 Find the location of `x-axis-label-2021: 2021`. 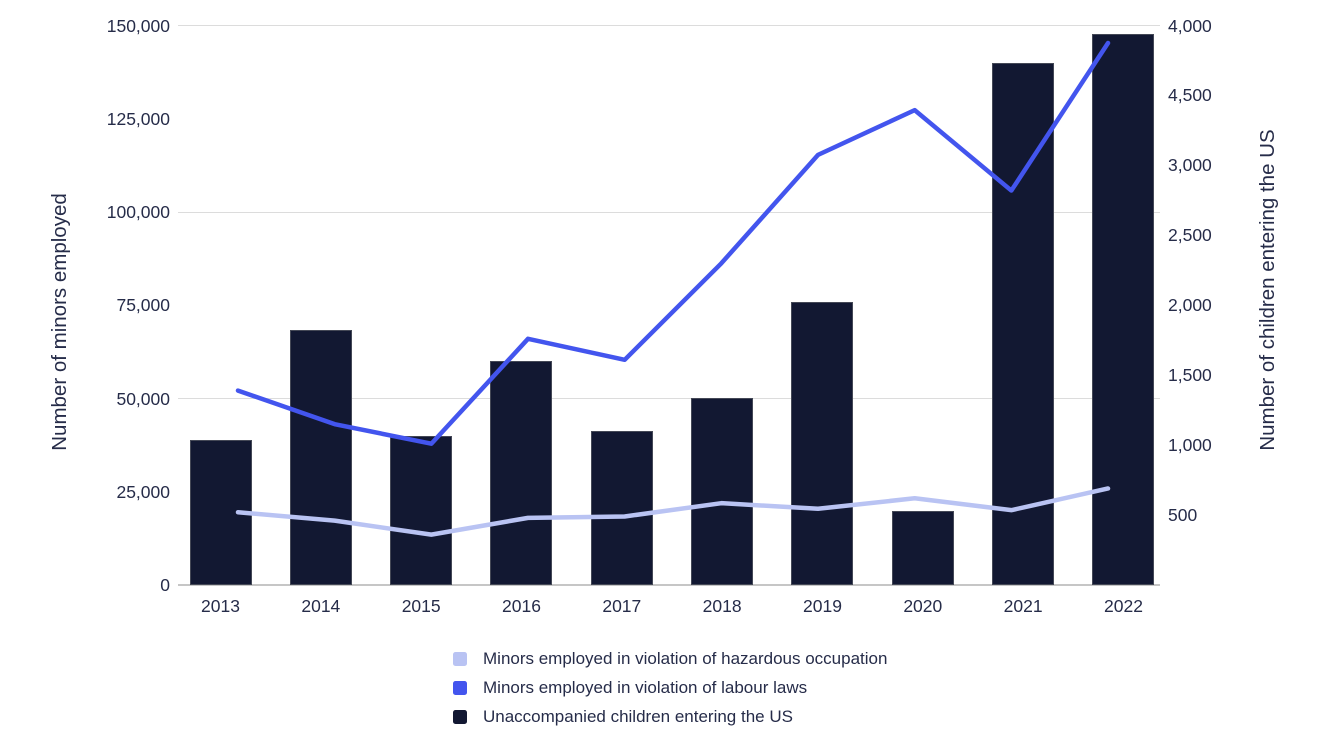

x-axis-label-2021: 2021 is located at coordinates (1023, 606).